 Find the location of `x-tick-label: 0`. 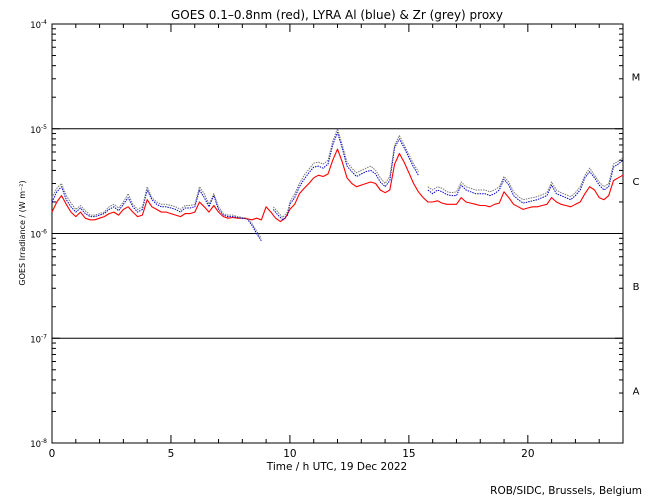

x-tick-label: 0 is located at coordinates (52, 454).